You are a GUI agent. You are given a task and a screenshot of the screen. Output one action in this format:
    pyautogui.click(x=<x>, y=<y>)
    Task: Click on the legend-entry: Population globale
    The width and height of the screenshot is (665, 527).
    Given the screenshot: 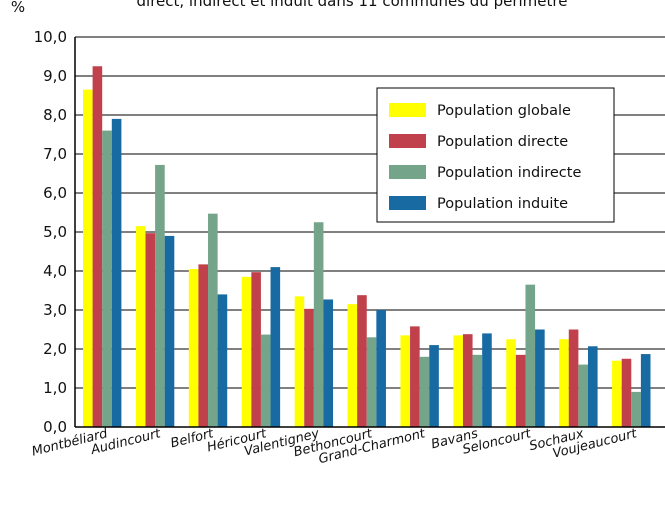 What is the action you would take?
    pyautogui.click(x=504, y=111)
    